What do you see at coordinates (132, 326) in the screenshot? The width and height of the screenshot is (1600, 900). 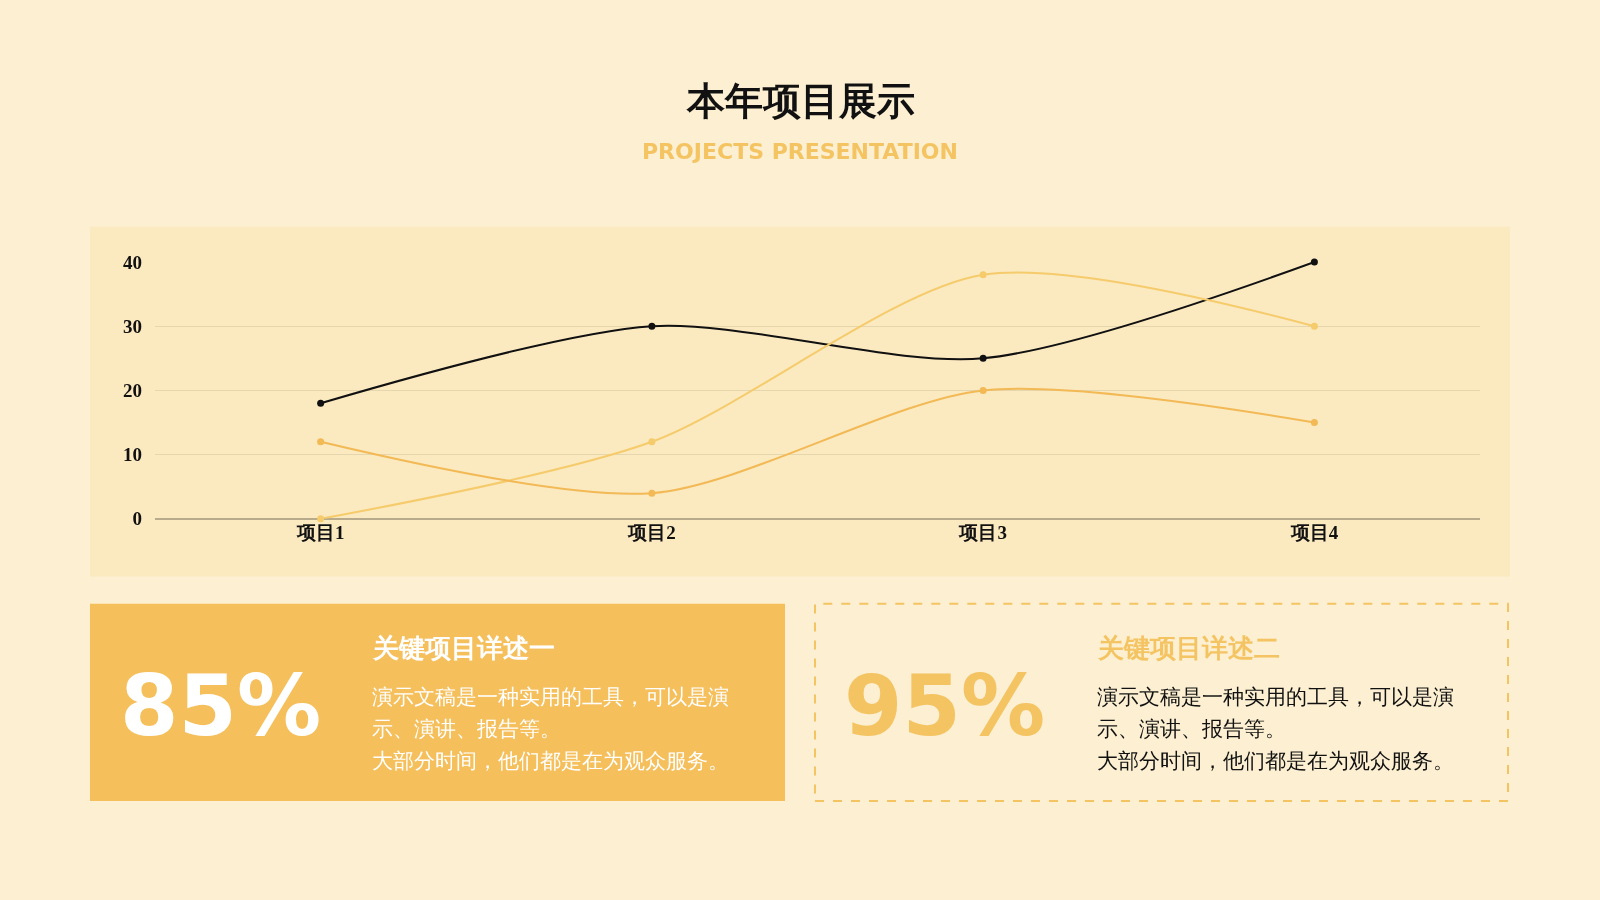 I see `y-tick-label: 30` at bounding box center [132, 326].